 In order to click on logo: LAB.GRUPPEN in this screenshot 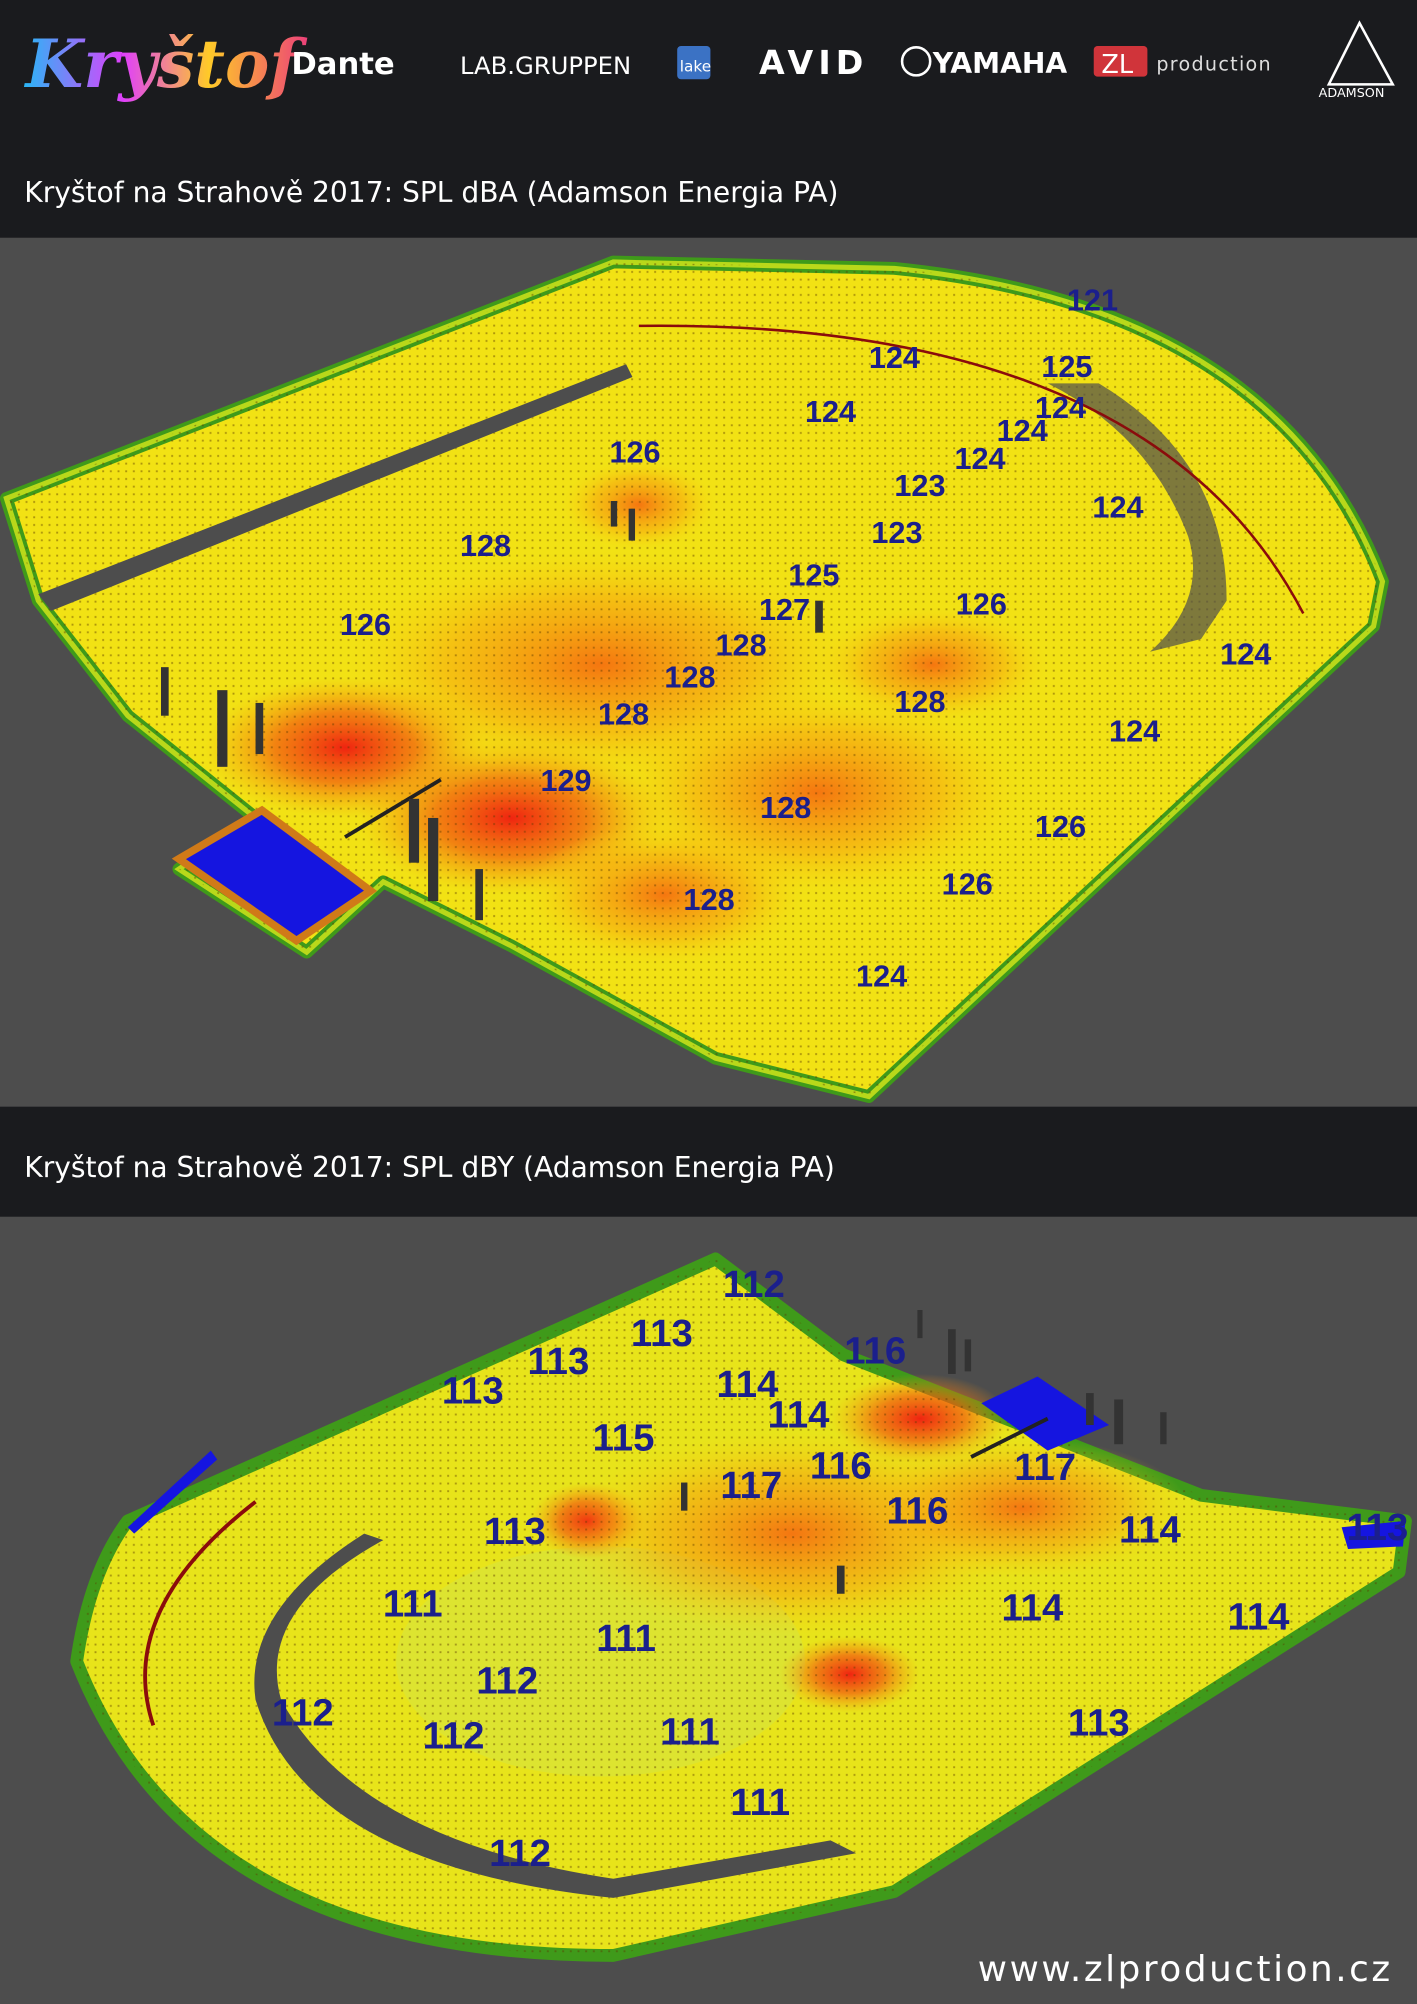, I will do `click(545, 65)`.